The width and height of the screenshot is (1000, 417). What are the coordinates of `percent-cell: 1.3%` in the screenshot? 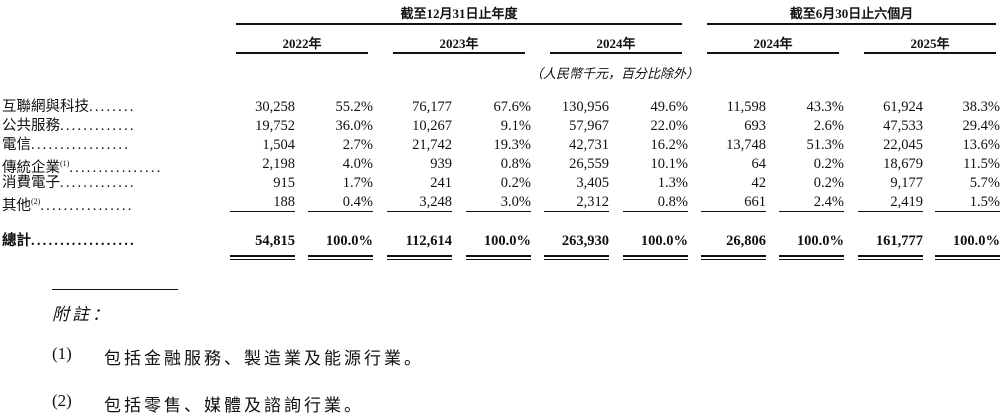 It's located at (672, 183).